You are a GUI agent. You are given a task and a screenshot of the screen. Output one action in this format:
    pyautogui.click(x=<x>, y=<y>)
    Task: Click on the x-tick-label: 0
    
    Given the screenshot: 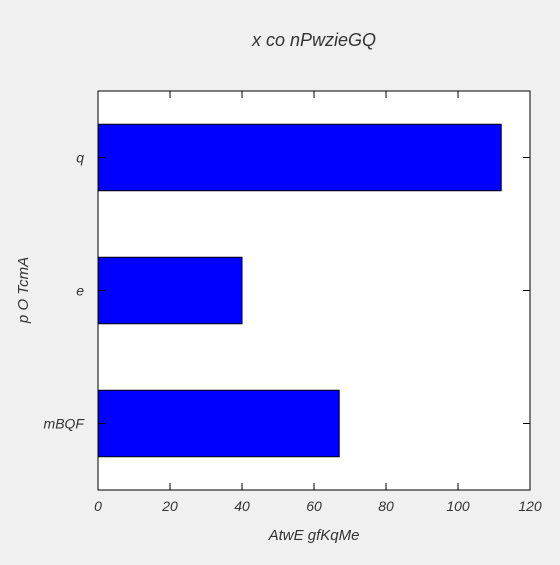 What is the action you would take?
    pyautogui.click(x=98, y=506)
    